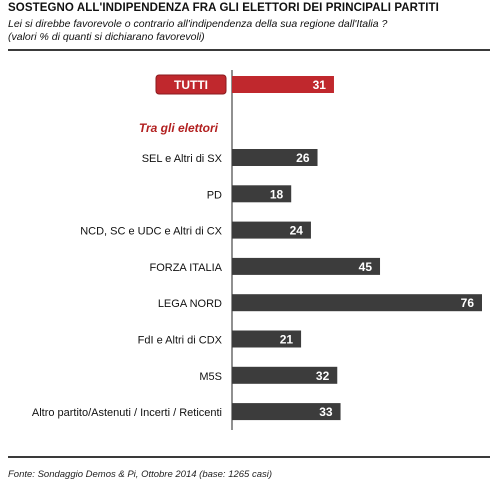 The height and width of the screenshot is (488, 504). I want to click on category-label: PD, so click(214, 195).